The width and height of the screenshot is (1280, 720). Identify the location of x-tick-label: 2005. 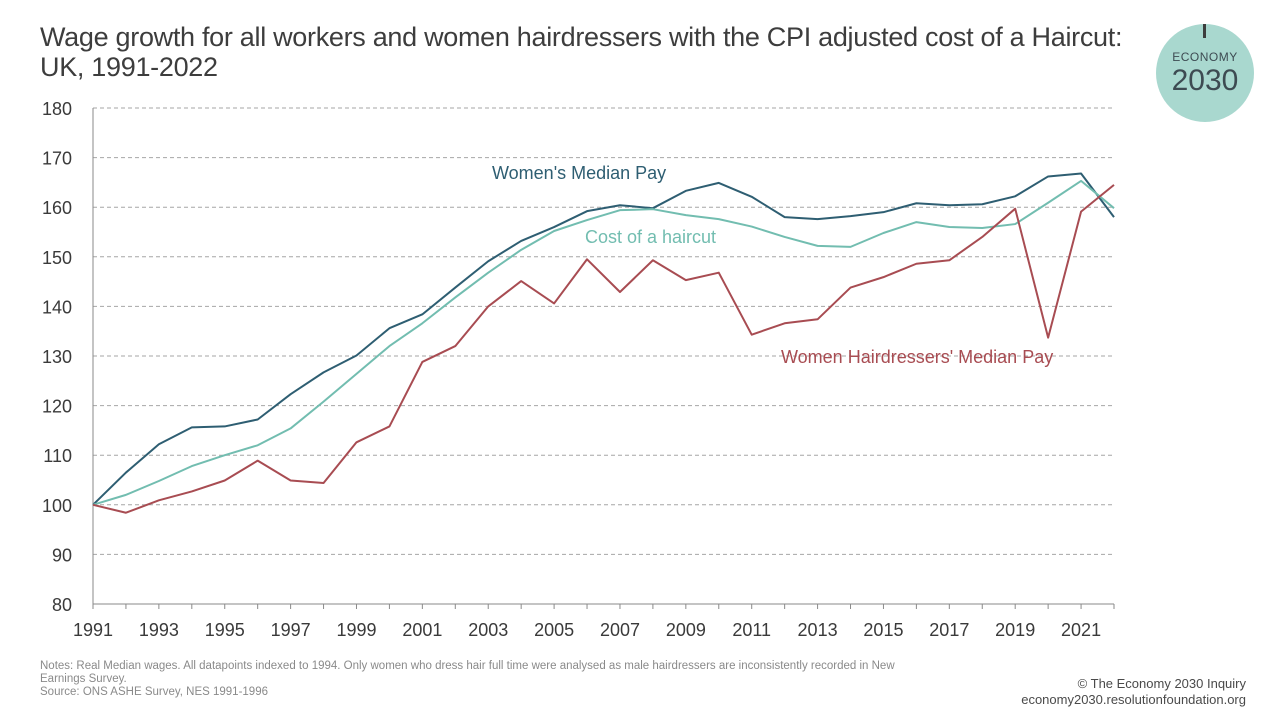
(554, 630).